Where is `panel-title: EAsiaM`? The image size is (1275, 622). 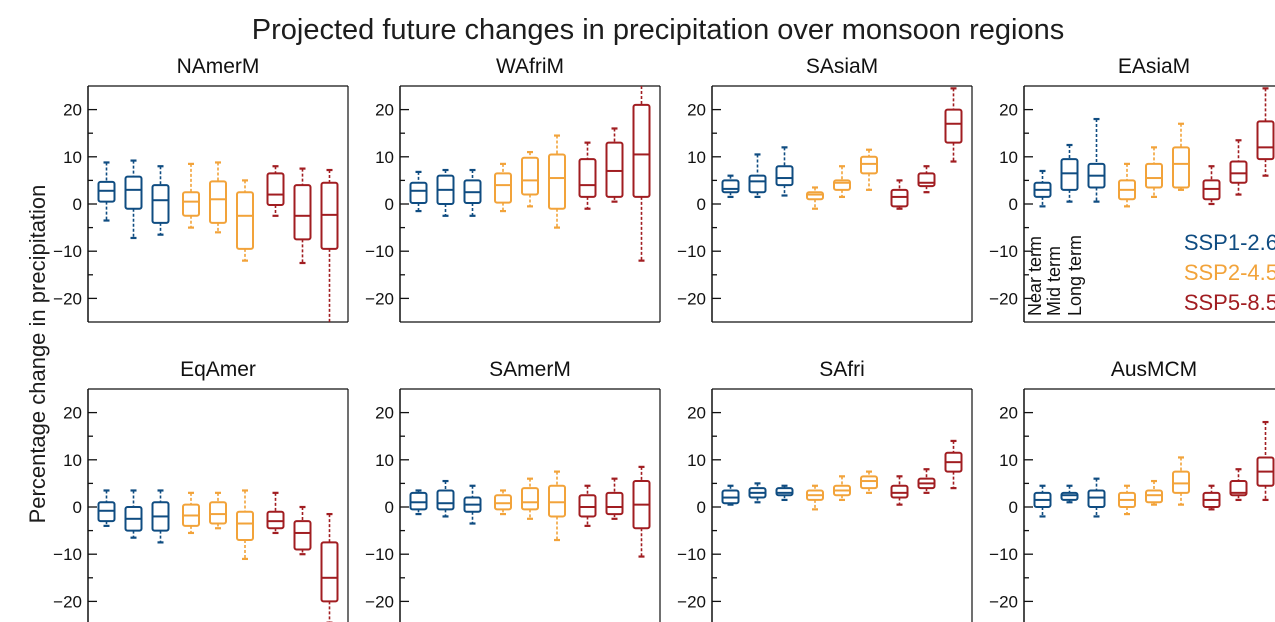 panel-title: EAsiaM is located at coordinates (1154, 66).